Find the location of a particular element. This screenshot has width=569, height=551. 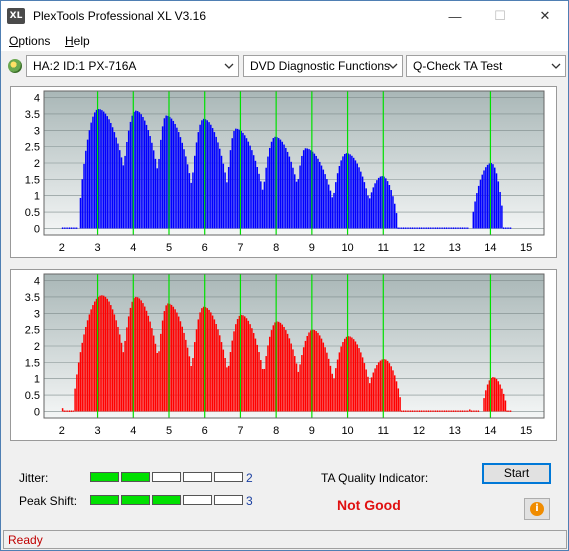

peak-shift-meter-segment is located at coordinates (166, 500).